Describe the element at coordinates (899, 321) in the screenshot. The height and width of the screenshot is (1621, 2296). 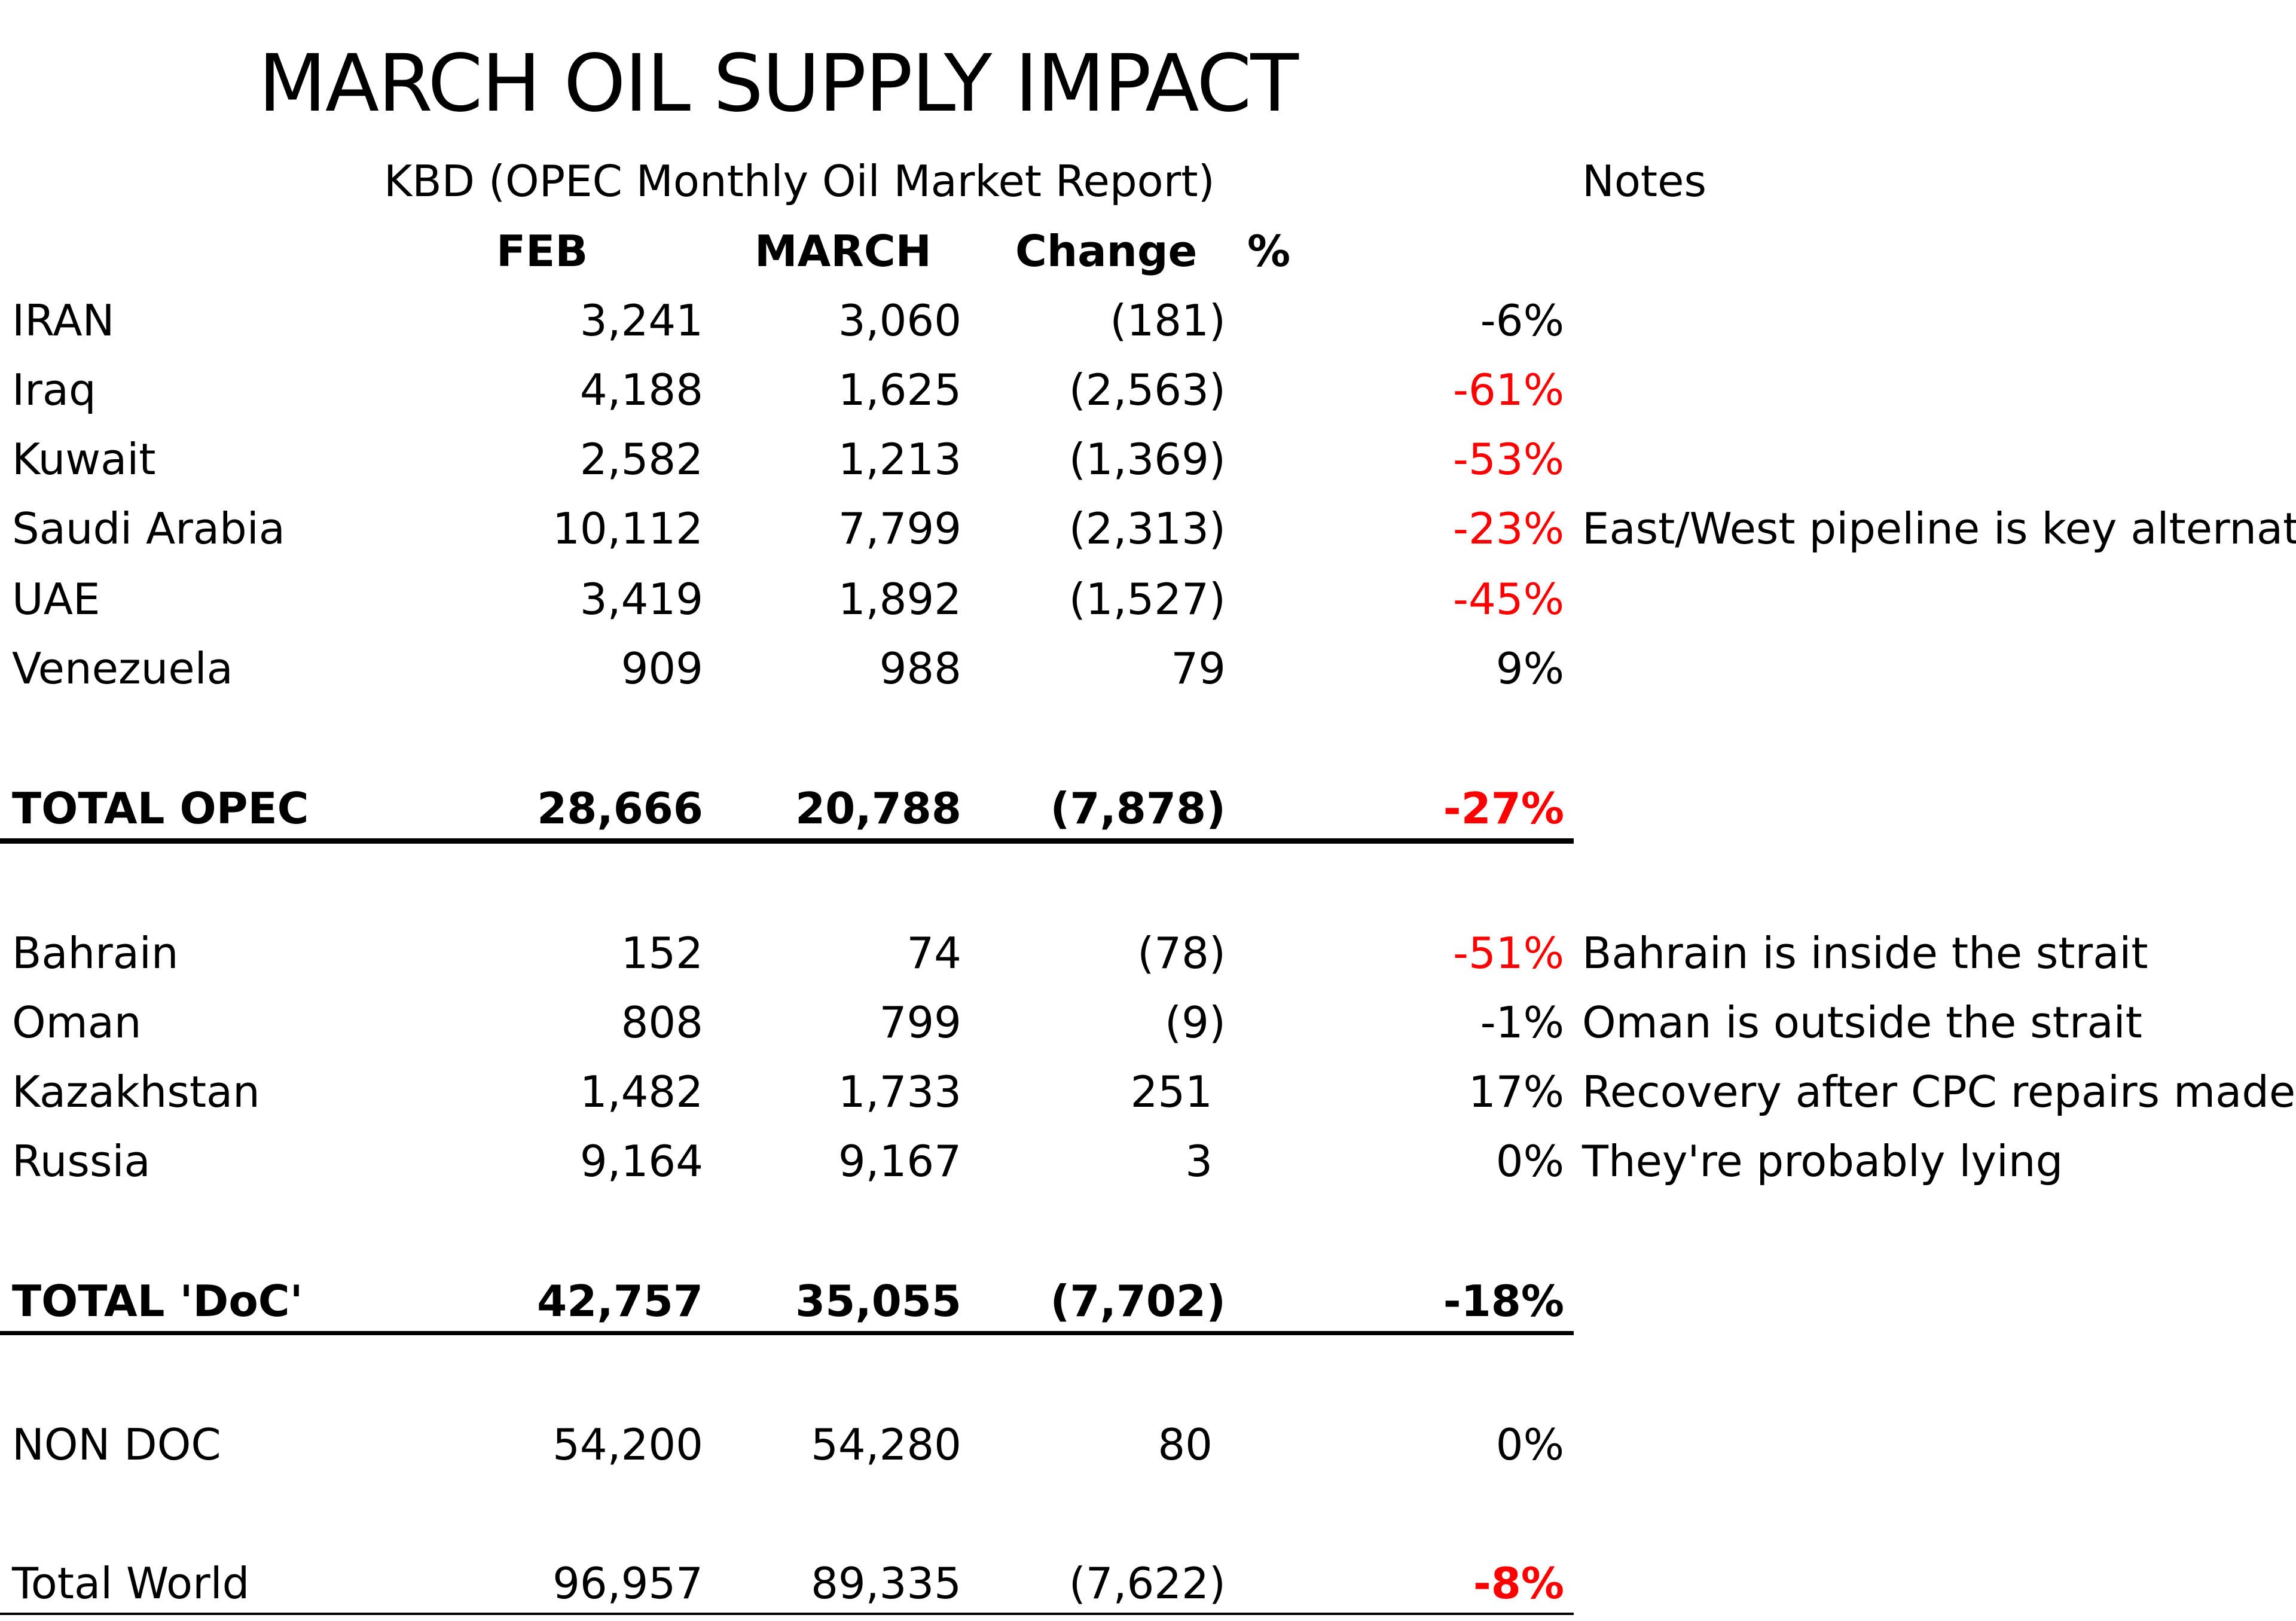
I see `march-value: 3,060` at that location.